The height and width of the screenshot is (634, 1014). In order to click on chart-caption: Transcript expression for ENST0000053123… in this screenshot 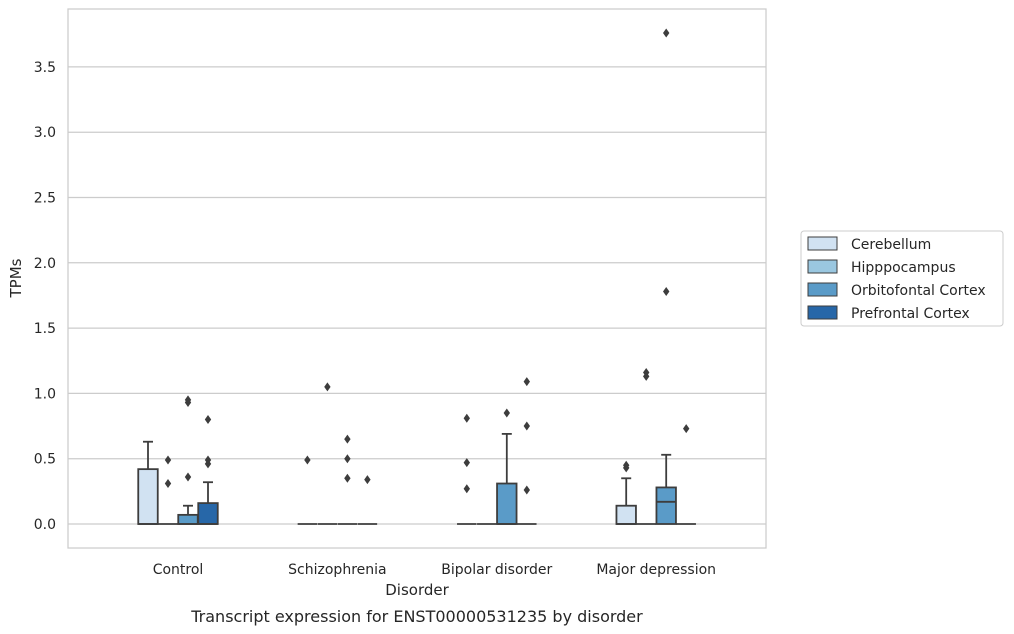, I will do `click(416, 616)`.